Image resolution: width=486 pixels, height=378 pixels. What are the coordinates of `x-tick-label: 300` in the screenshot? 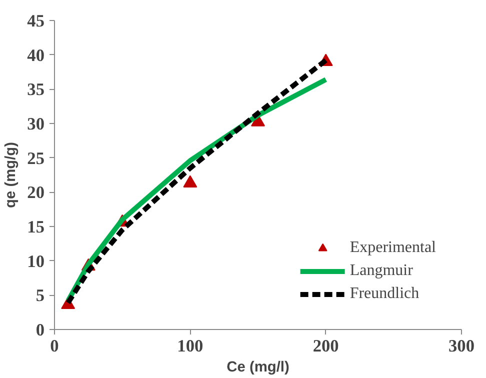 It's located at (461, 346).